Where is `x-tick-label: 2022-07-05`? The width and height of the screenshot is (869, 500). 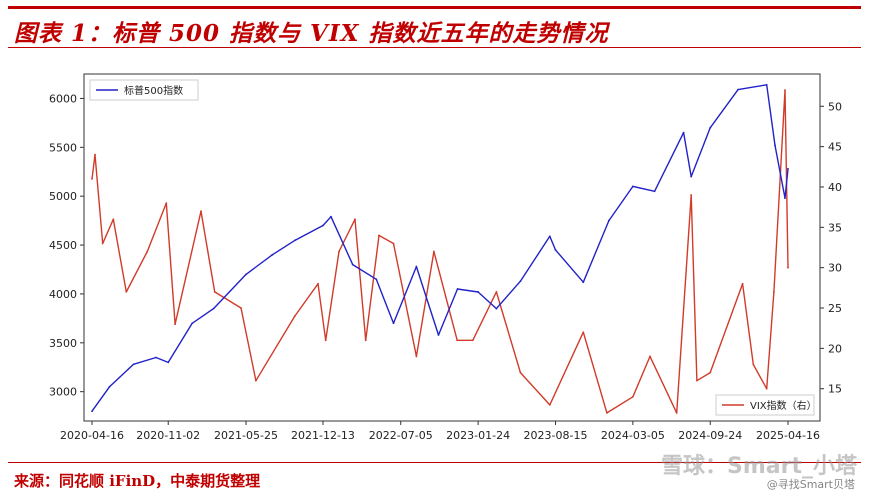 x-tick-label: 2022-07-05 is located at coordinates (401, 435).